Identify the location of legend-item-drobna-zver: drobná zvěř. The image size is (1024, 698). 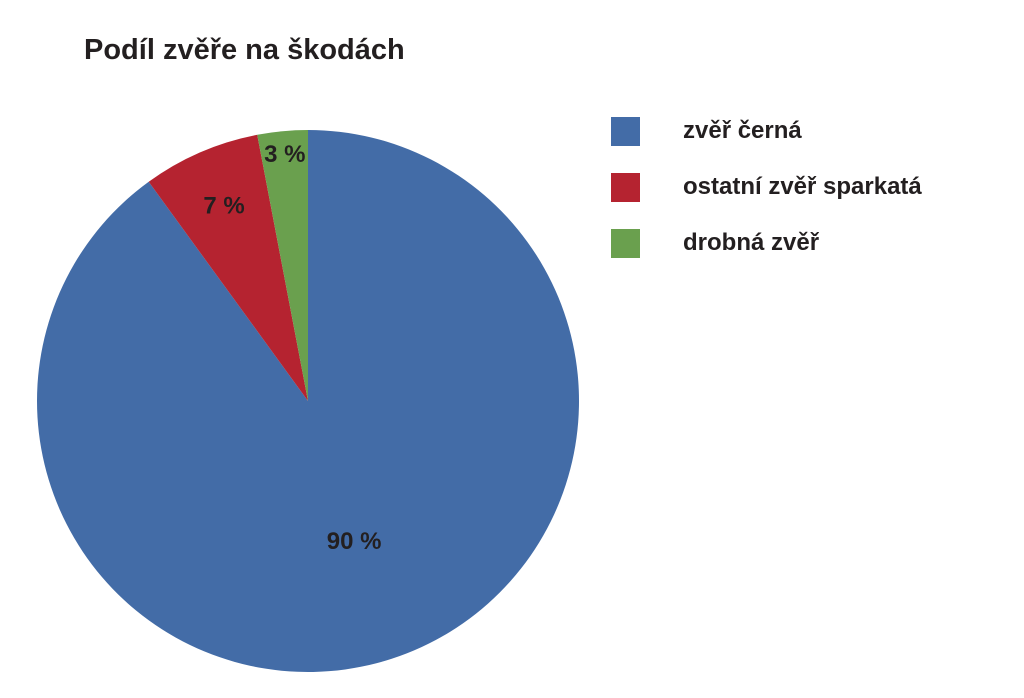
(766, 243).